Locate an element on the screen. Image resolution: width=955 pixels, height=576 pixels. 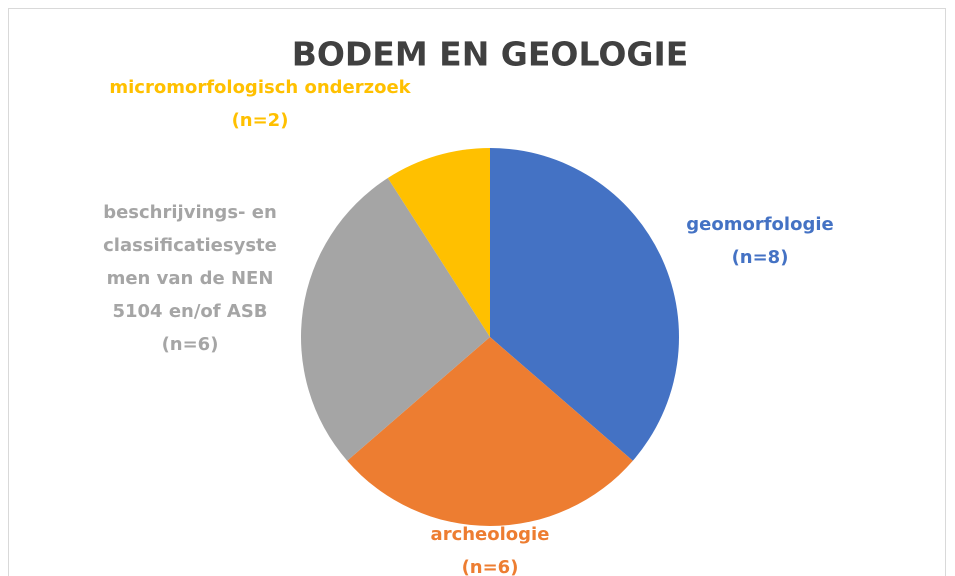
value-label: (n=8) is located at coordinates (760, 257).